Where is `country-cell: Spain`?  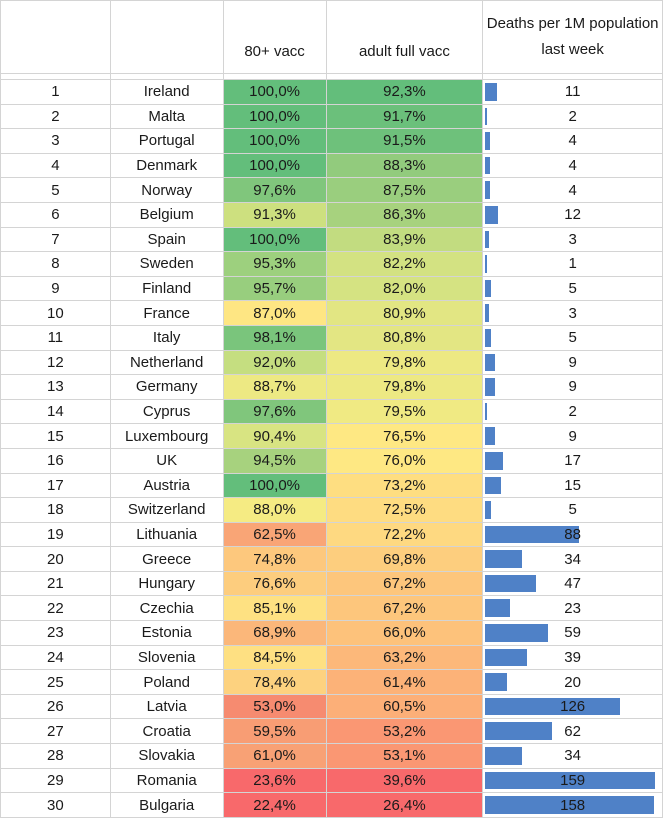 country-cell: Spain is located at coordinates (166, 239).